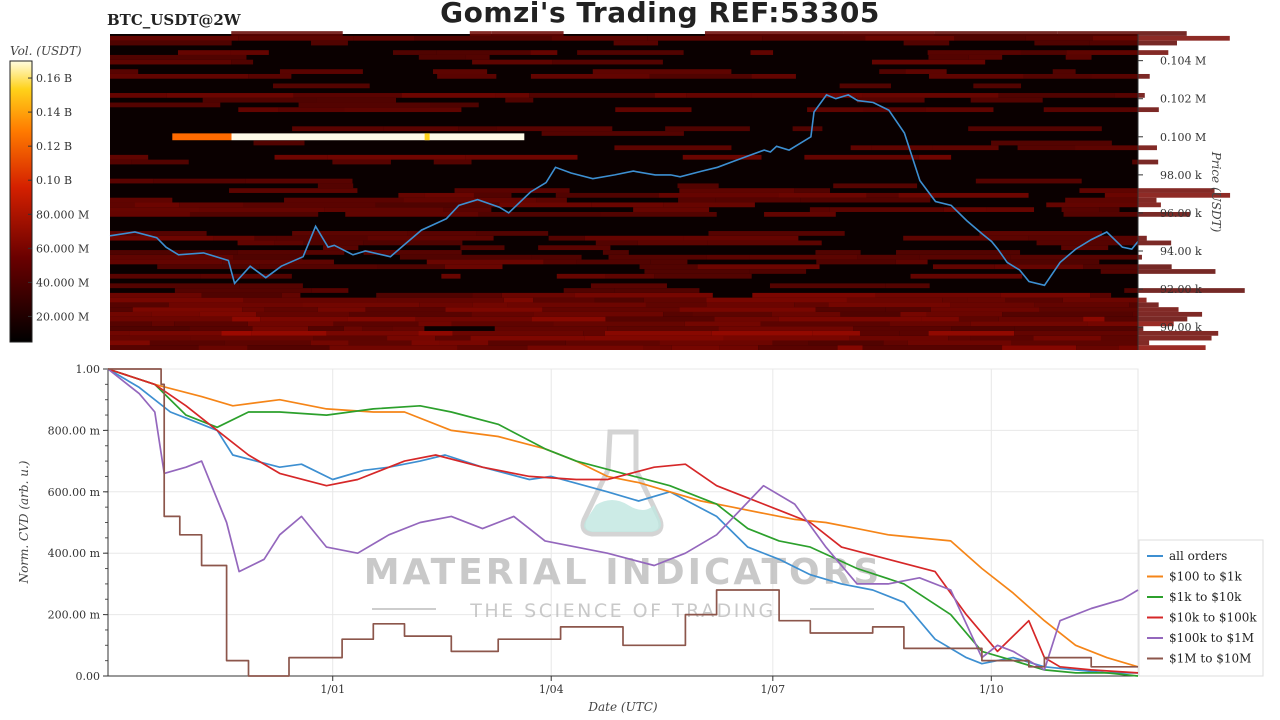 This screenshot has height=720, width=1280. What do you see at coordinates (378, 137) in the screenshot?
I see `liquidity-band-bright` at bounding box center [378, 137].